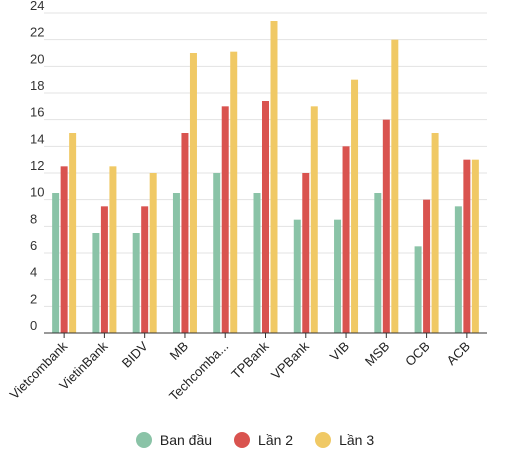 The width and height of the screenshot is (510, 459). What do you see at coordinates (37, 32) in the screenshot?
I see `y-tick-label: 22` at bounding box center [37, 32].